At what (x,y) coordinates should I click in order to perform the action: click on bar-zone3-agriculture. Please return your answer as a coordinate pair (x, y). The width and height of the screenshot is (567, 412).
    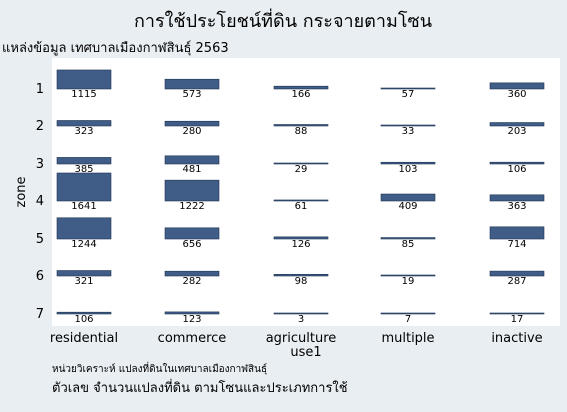
    Looking at the image, I should click on (301, 163).